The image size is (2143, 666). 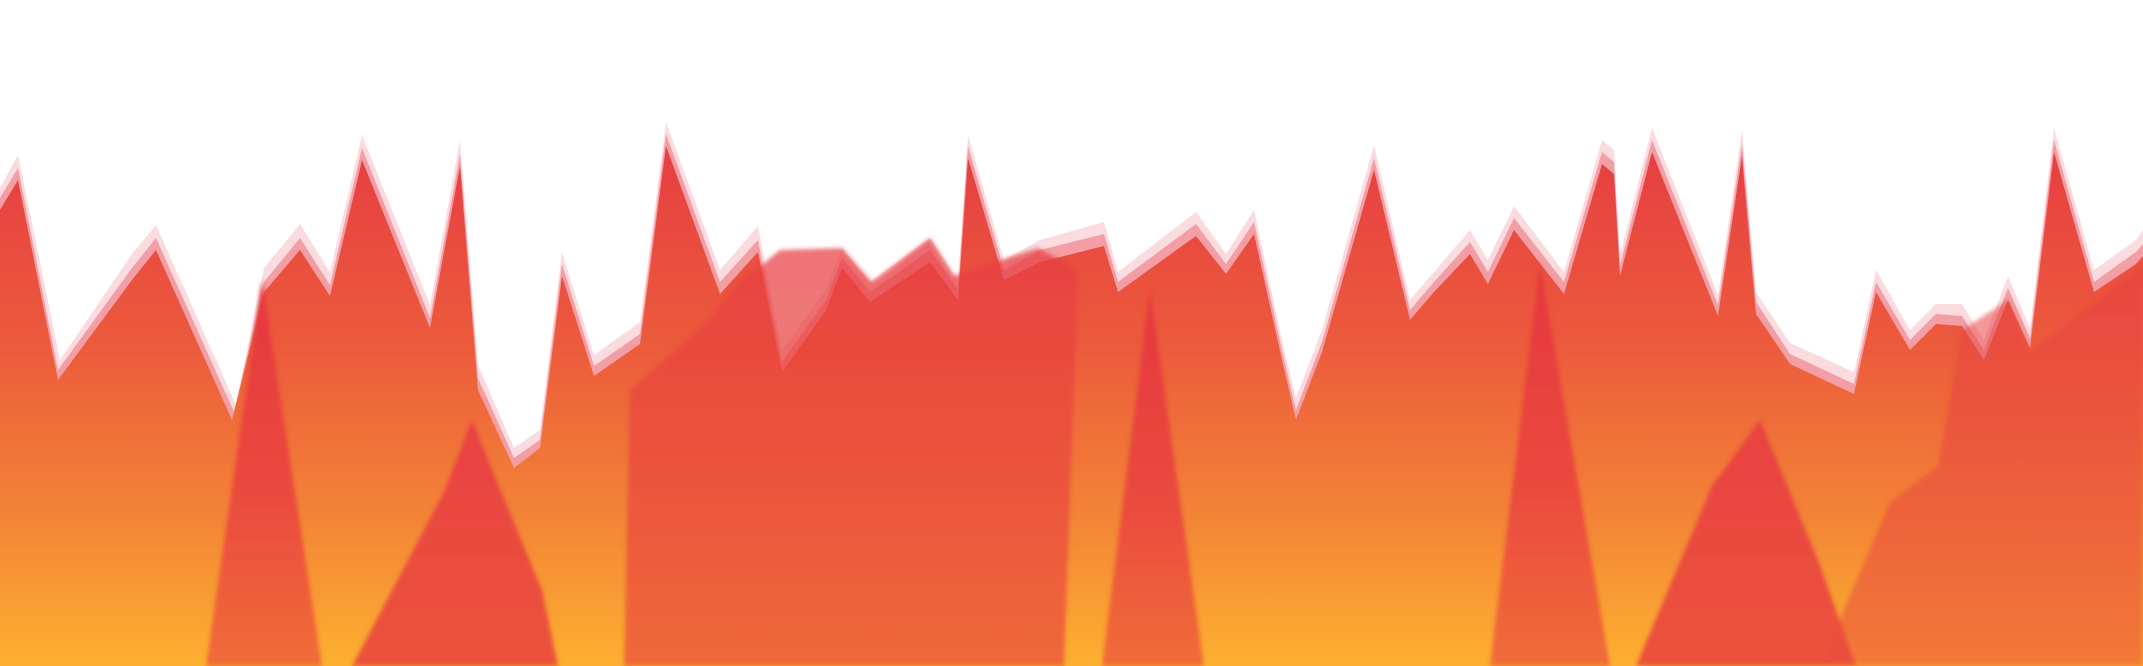 I want to click on base-tongue-right, so click(x=1746, y=543).